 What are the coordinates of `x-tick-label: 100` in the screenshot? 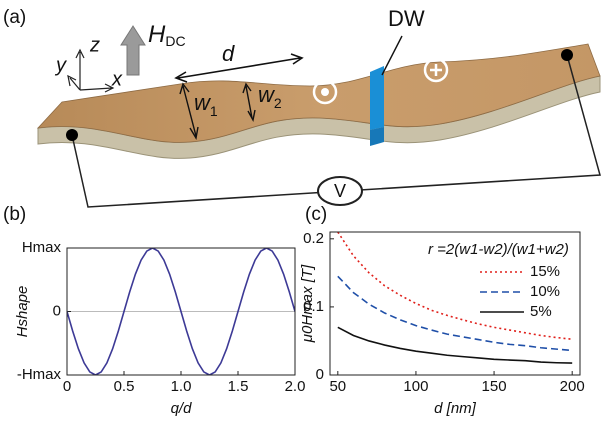 It's located at (415, 386).